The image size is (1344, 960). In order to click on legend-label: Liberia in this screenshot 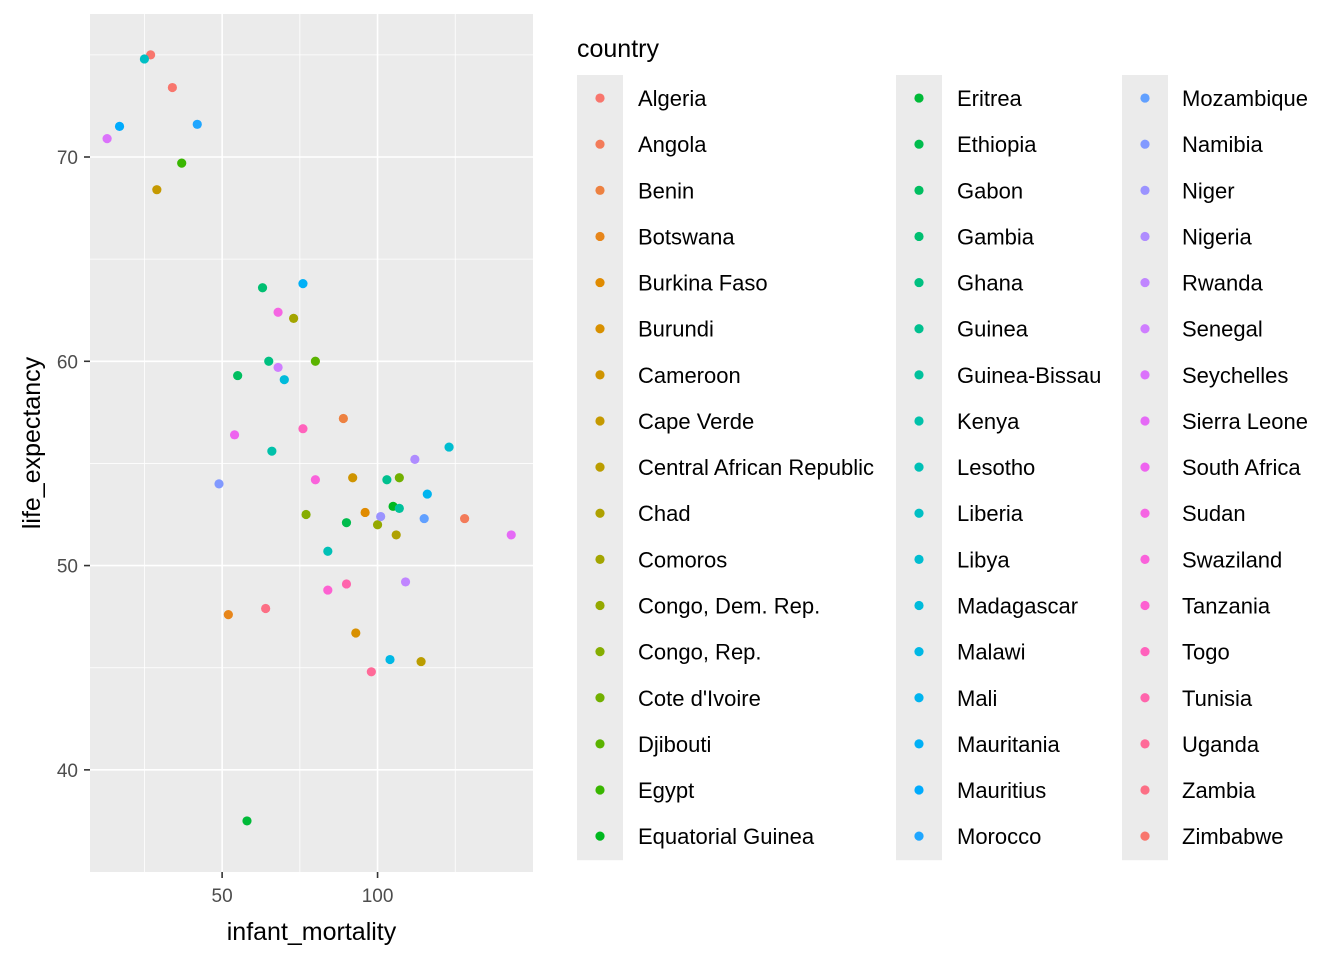, I will do `click(990, 513)`.